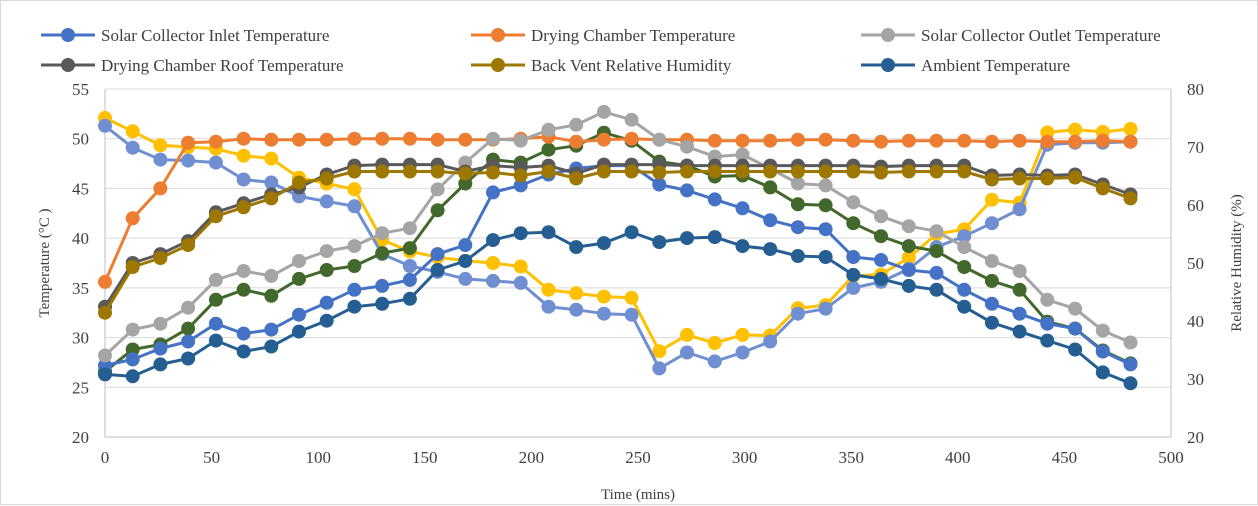 The height and width of the screenshot is (506, 1258). Describe the element at coordinates (1195, 89) in the screenshot. I see `y-tick-label-right: 80` at that location.